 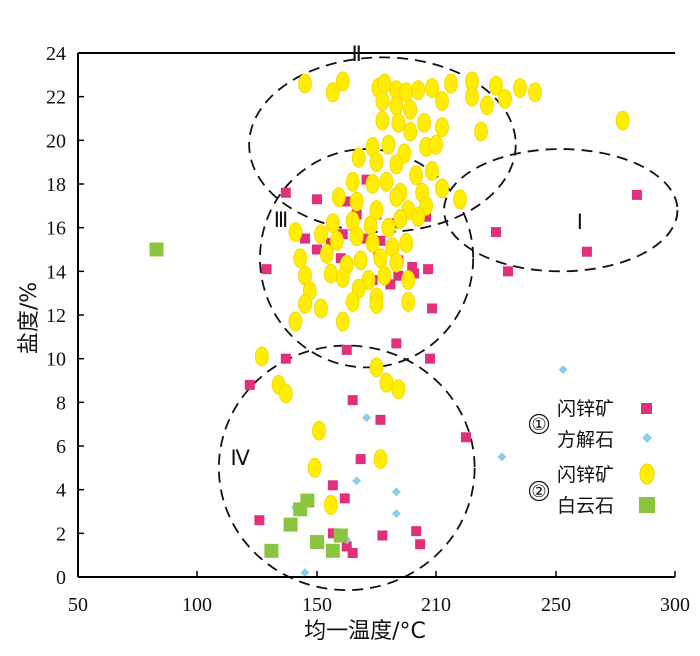 What do you see at coordinates (675, 605) in the screenshot?
I see `x-tick-label: 300` at bounding box center [675, 605].